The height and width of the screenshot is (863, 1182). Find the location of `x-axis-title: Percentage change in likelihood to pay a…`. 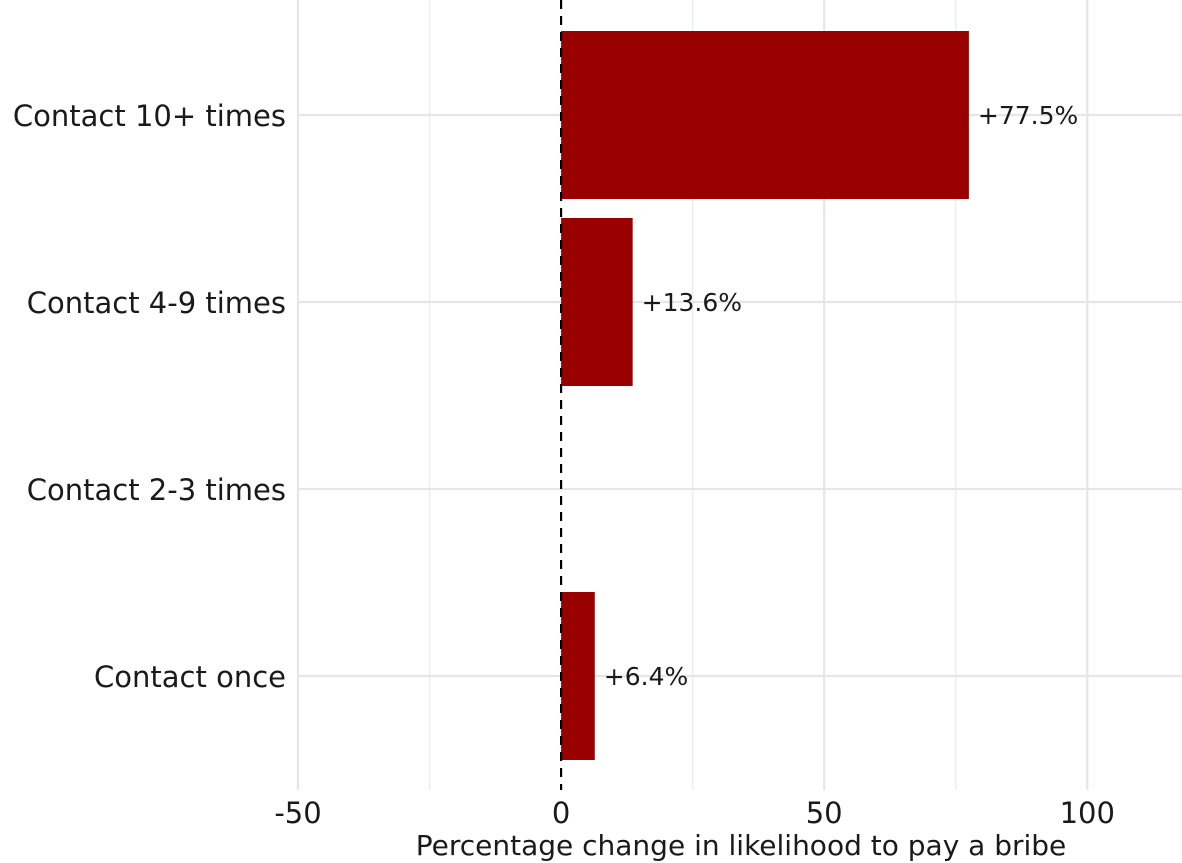

x-axis-title: Percentage change in likelihood to pay a… is located at coordinates (741, 845).